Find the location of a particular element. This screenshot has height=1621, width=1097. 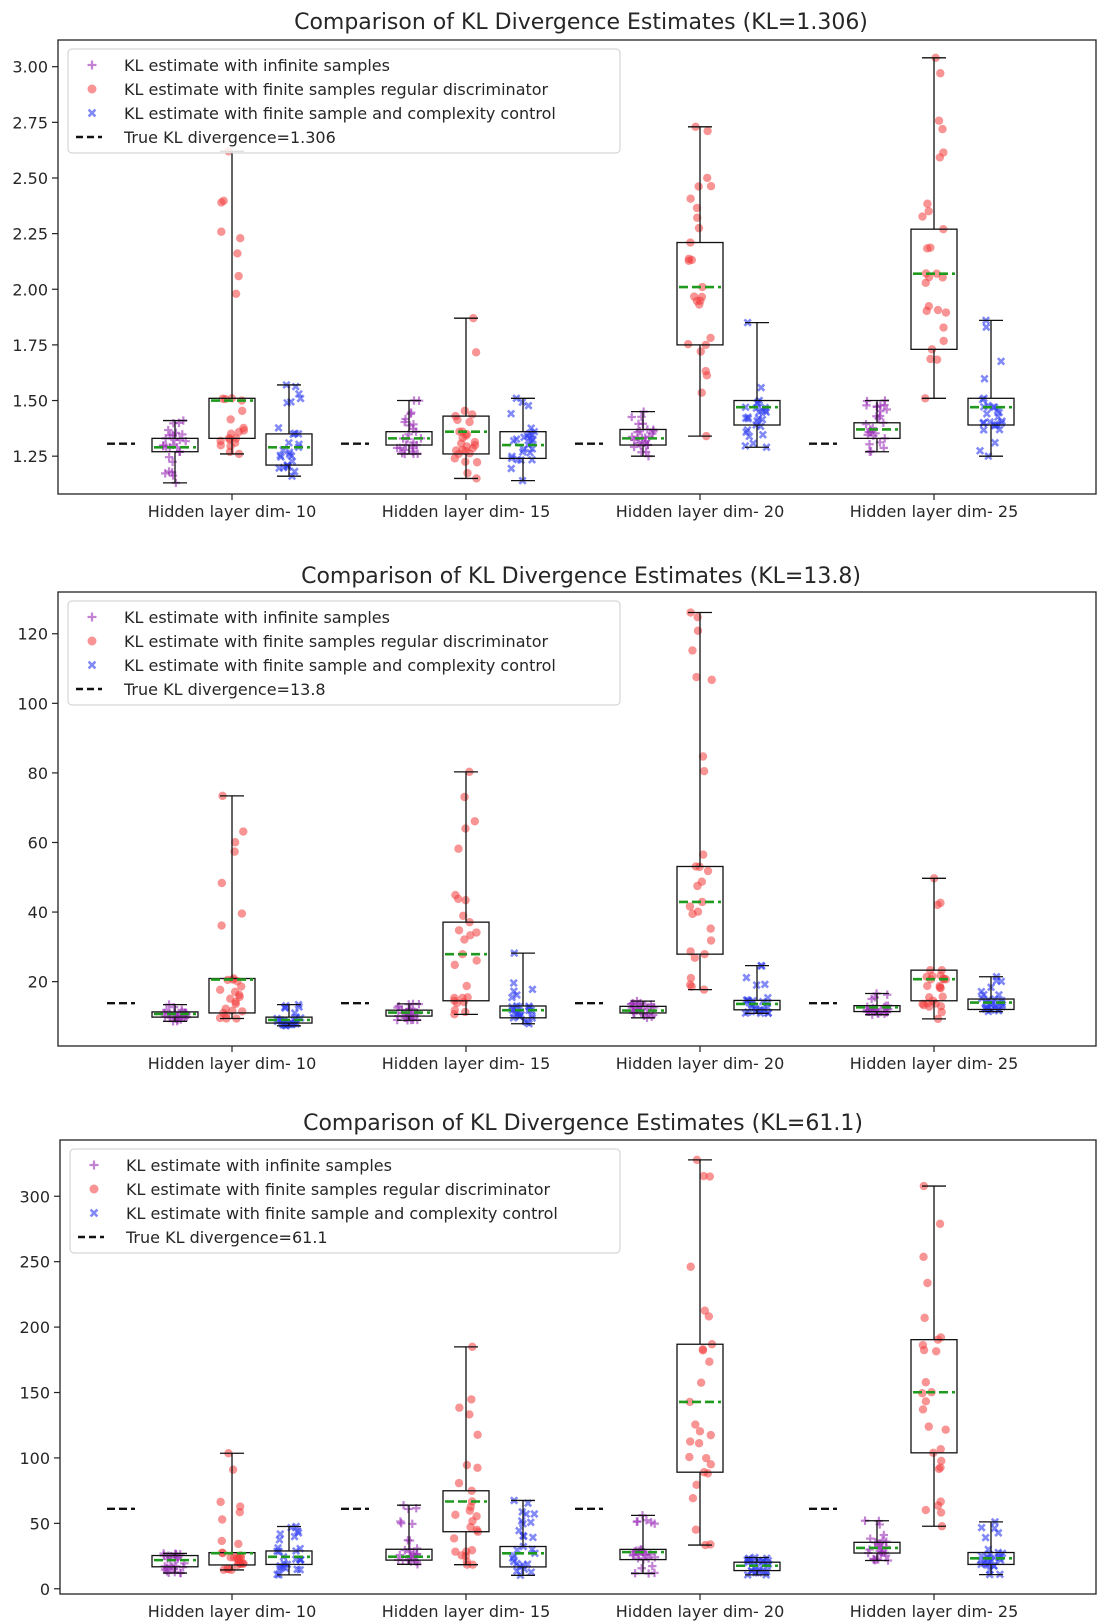

y-tick-label: 1.50 is located at coordinates (30, 401).